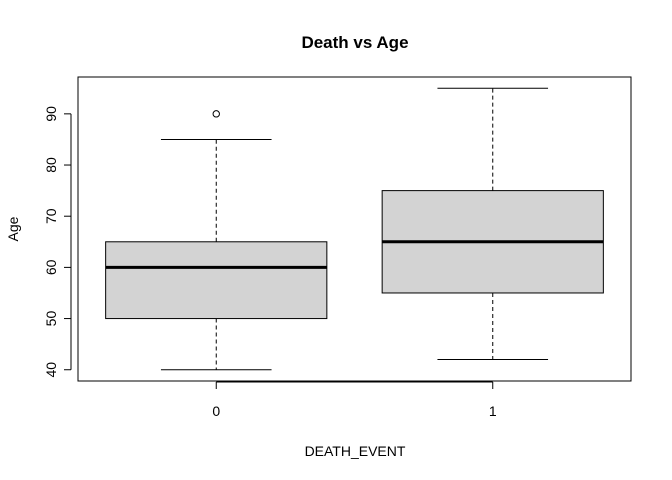  What do you see at coordinates (51, 370) in the screenshot?
I see `y-tick-label: 40` at bounding box center [51, 370].